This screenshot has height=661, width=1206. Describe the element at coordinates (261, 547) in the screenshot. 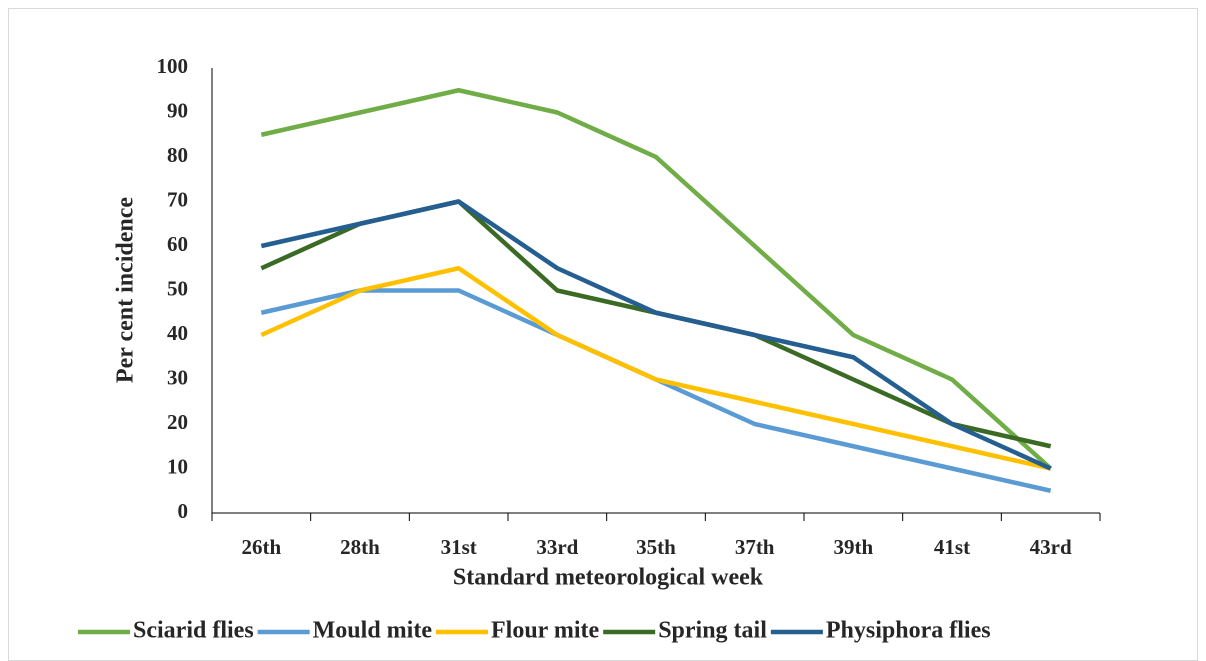

I see `x-tick-label: 26th` at that location.